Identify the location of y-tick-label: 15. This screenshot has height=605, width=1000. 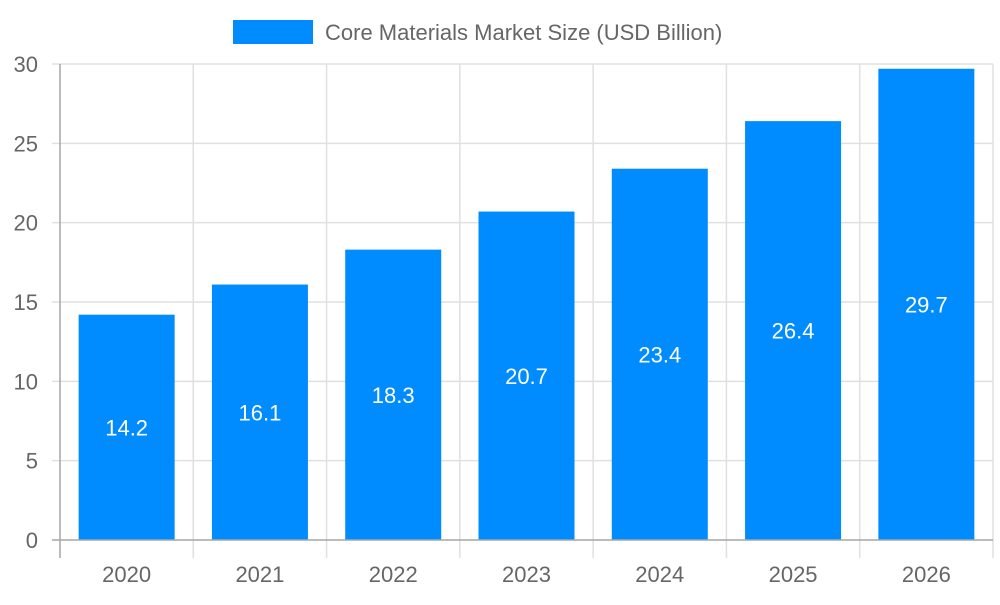
(26, 302).